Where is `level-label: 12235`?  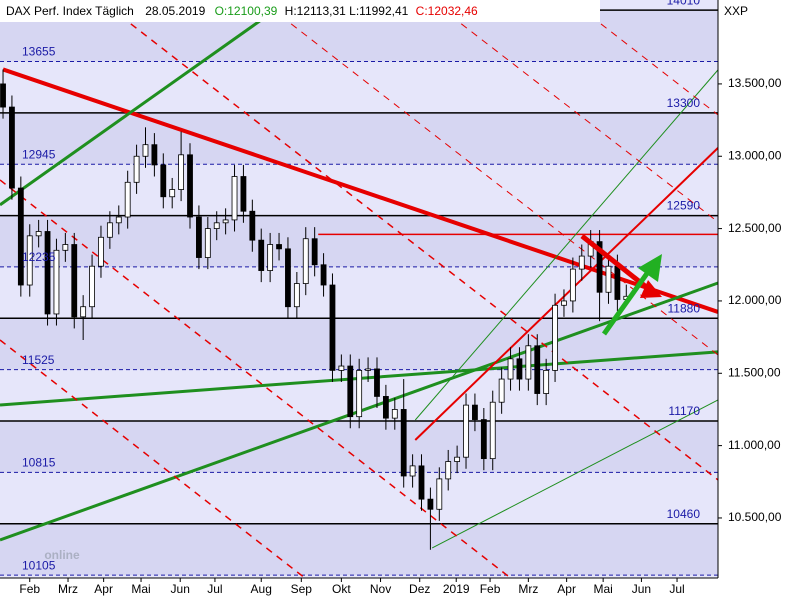 level-label: 12235 is located at coordinates (39, 257).